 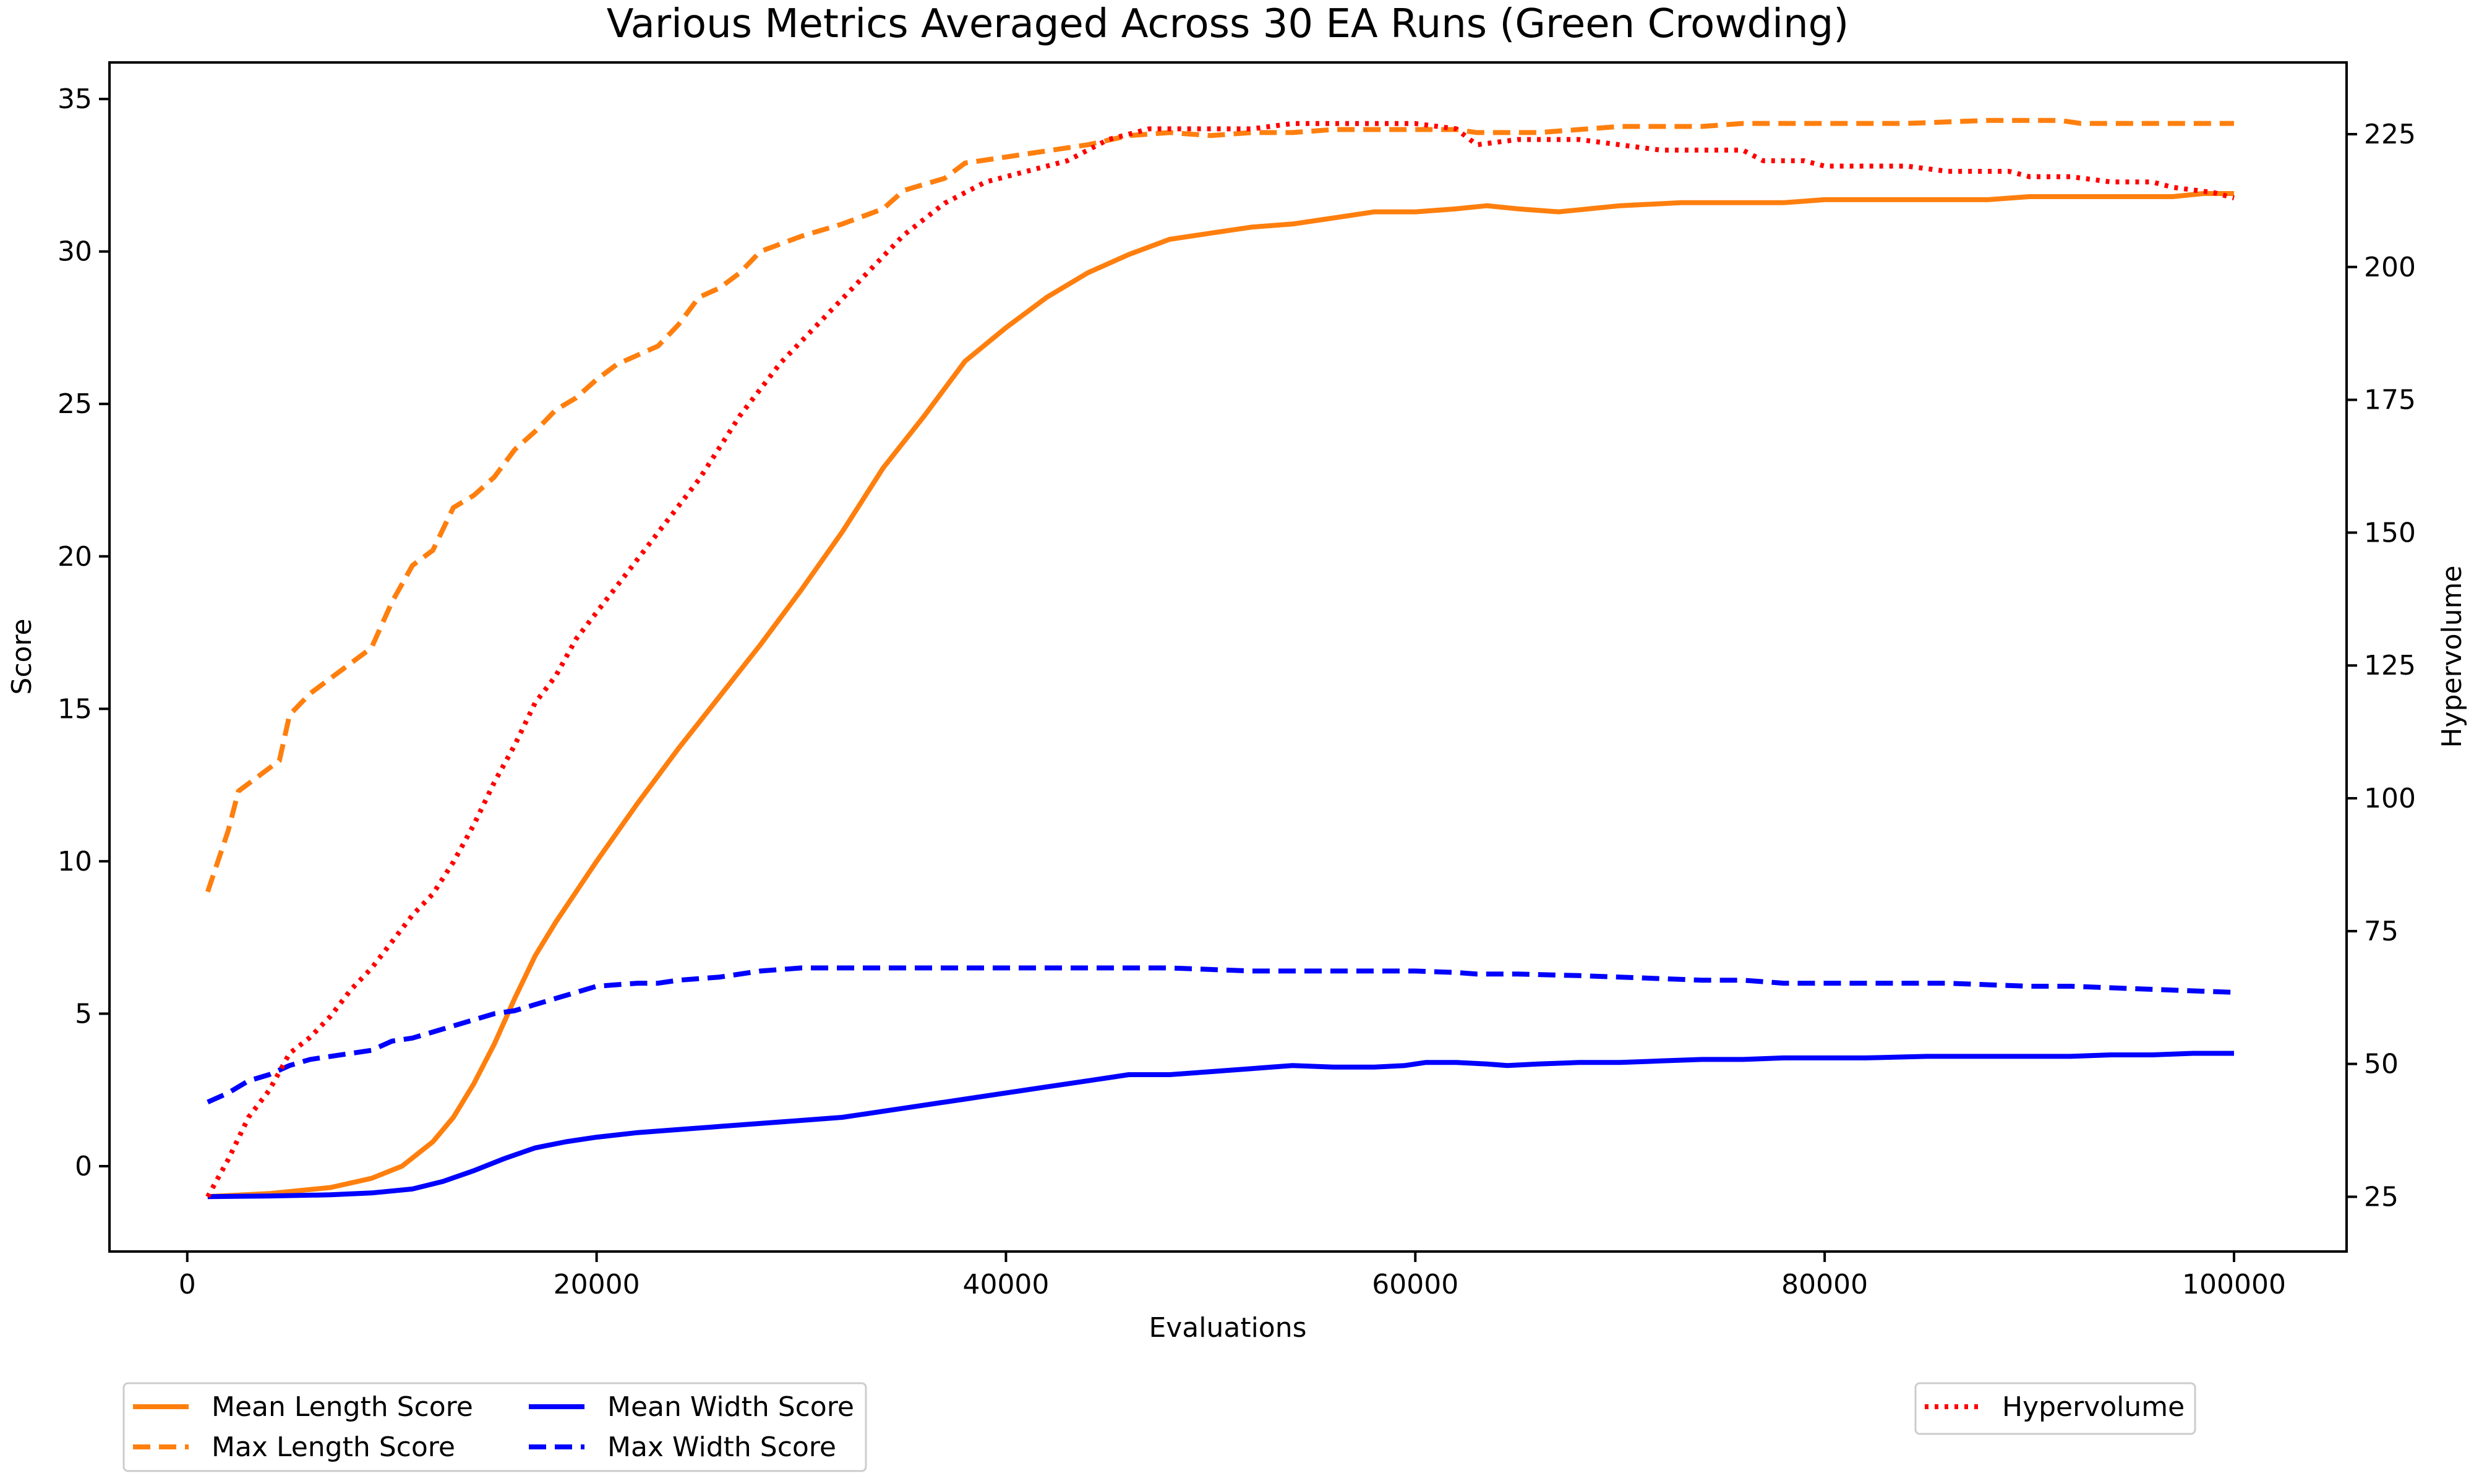 I want to click on legend-right-frame, so click(x=2055, y=1408).